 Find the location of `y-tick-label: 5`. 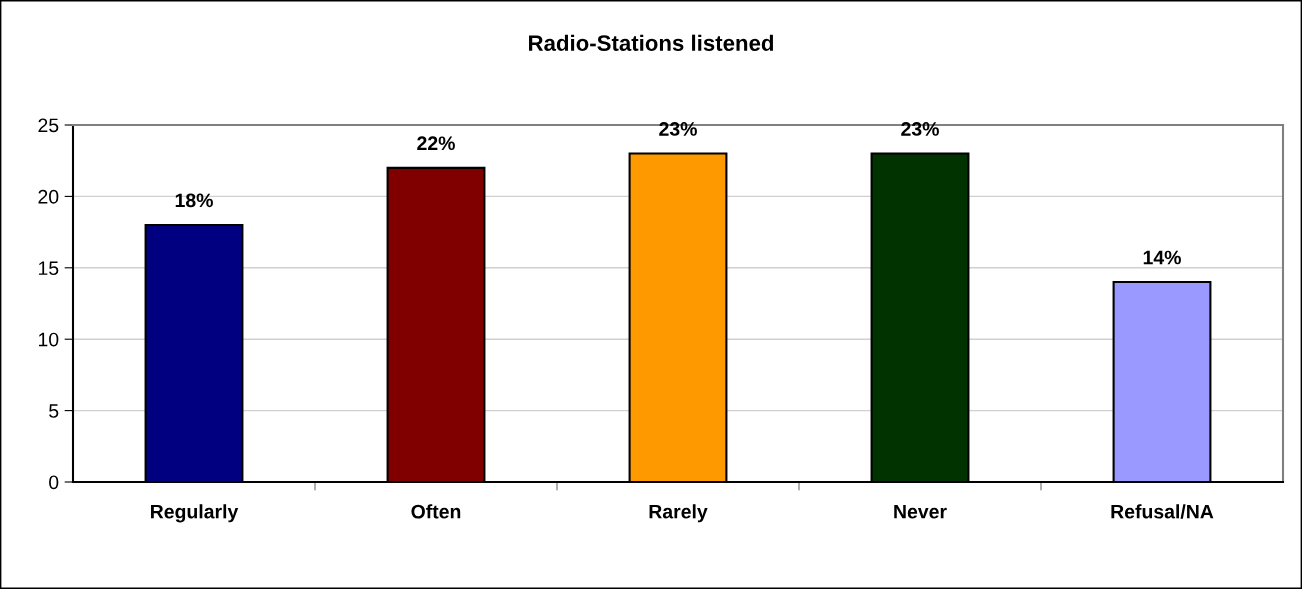

y-tick-label: 5 is located at coordinates (54, 411).